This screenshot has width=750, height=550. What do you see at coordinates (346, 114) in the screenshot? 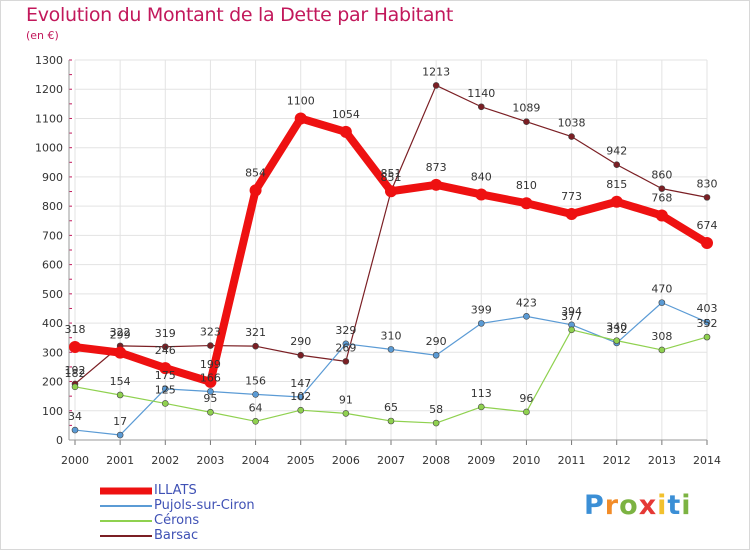
I see `data-label-illats: 1054` at bounding box center [346, 114].